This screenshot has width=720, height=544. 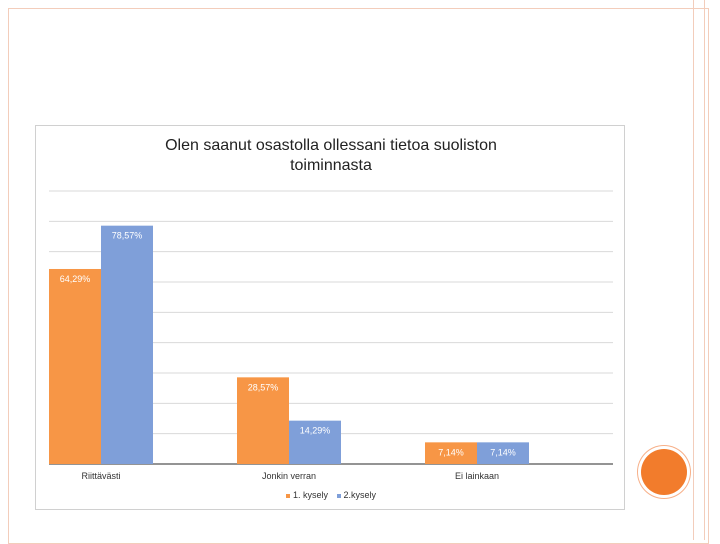 I want to click on slide-rail, so click(x=693, y=270).